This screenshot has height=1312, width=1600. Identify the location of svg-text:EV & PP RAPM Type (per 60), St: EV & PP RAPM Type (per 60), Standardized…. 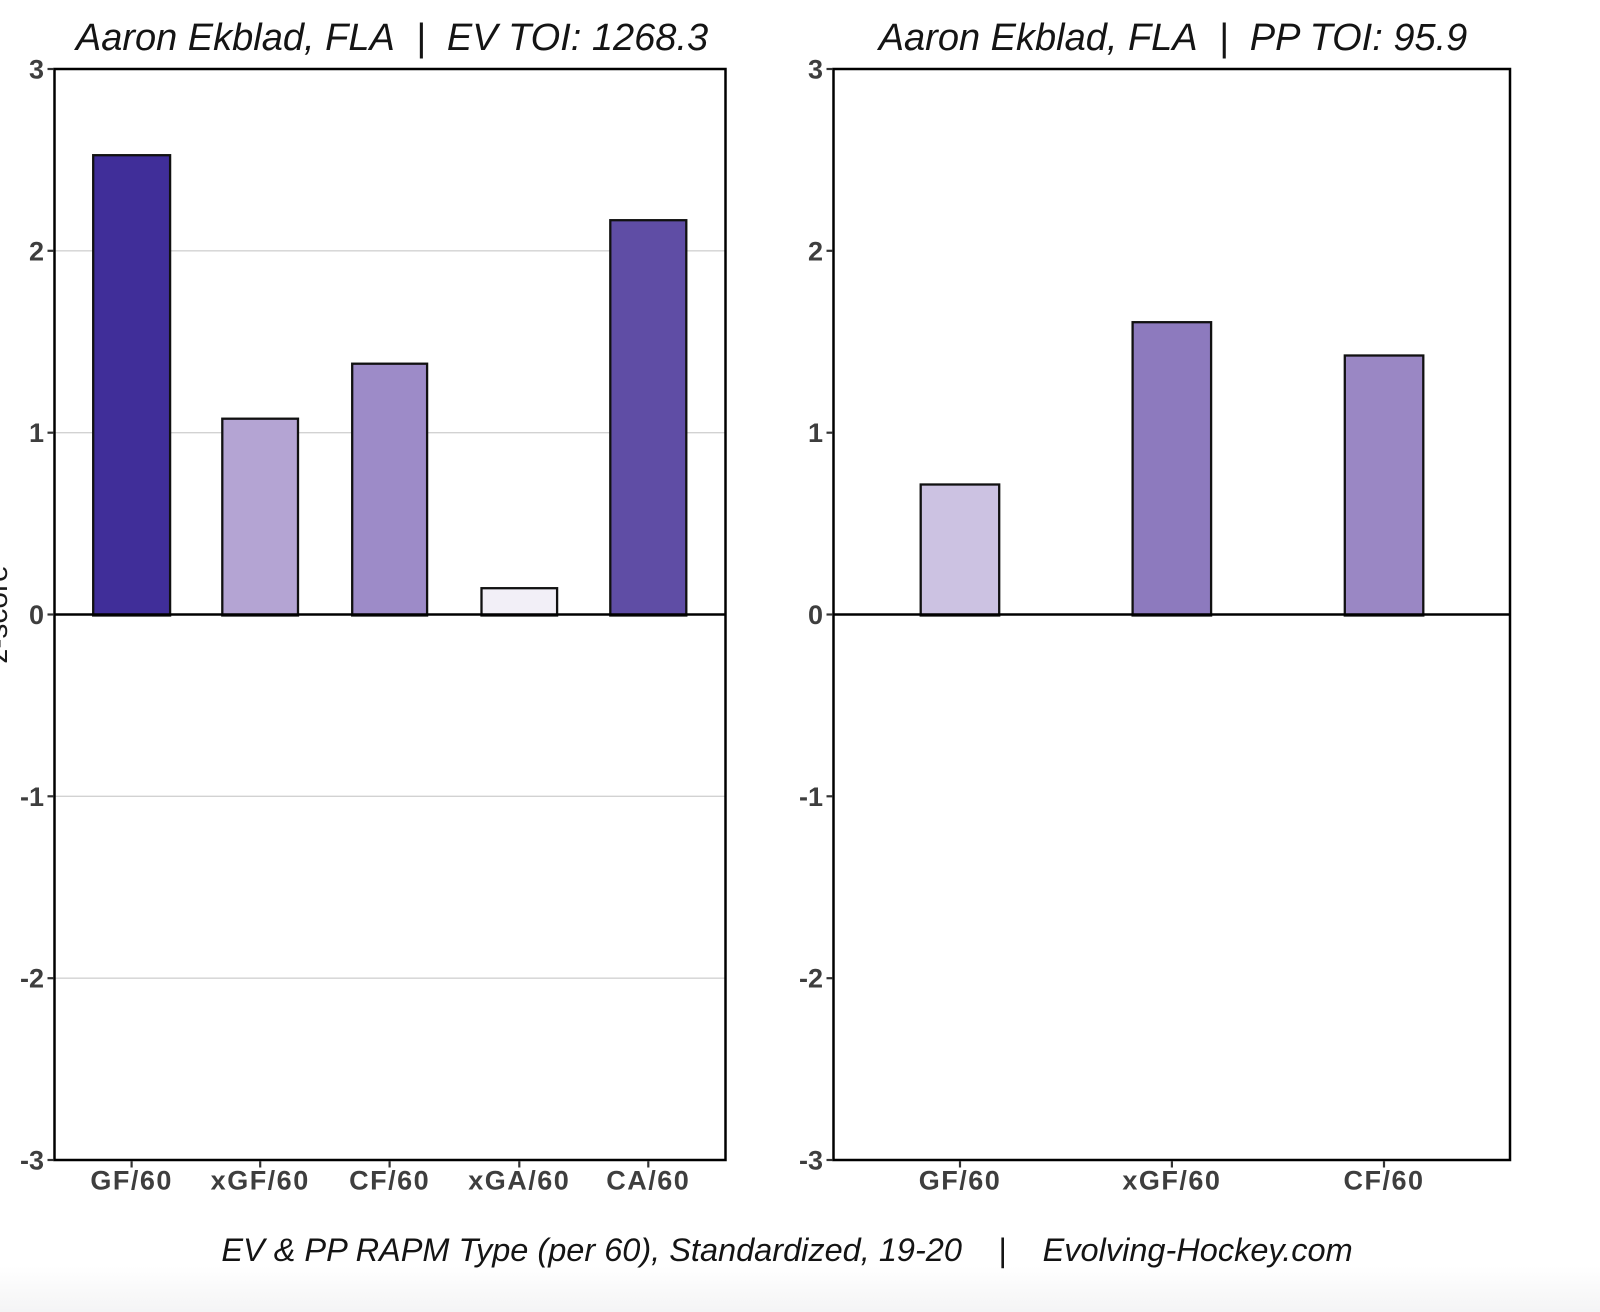
(786, 1250).